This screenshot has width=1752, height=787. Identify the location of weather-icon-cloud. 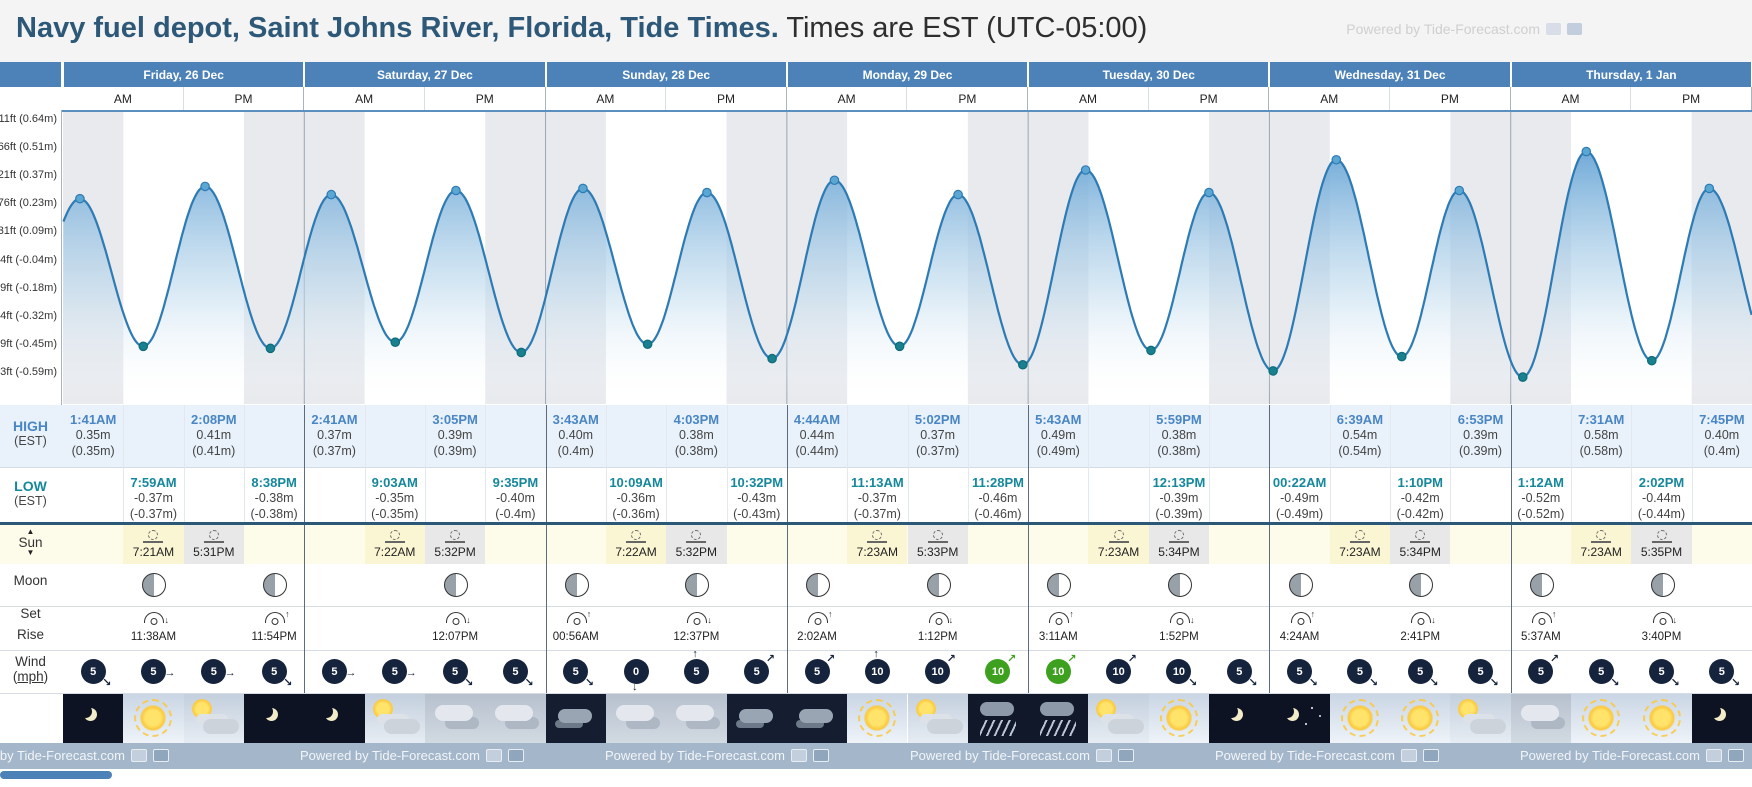
(696, 718).